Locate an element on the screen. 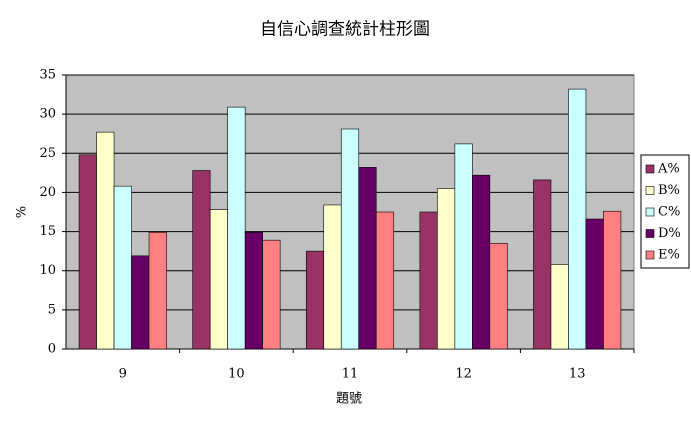 Image resolution: width=691 pixels, height=425 pixels. x-tick-label: 12 is located at coordinates (463, 374).